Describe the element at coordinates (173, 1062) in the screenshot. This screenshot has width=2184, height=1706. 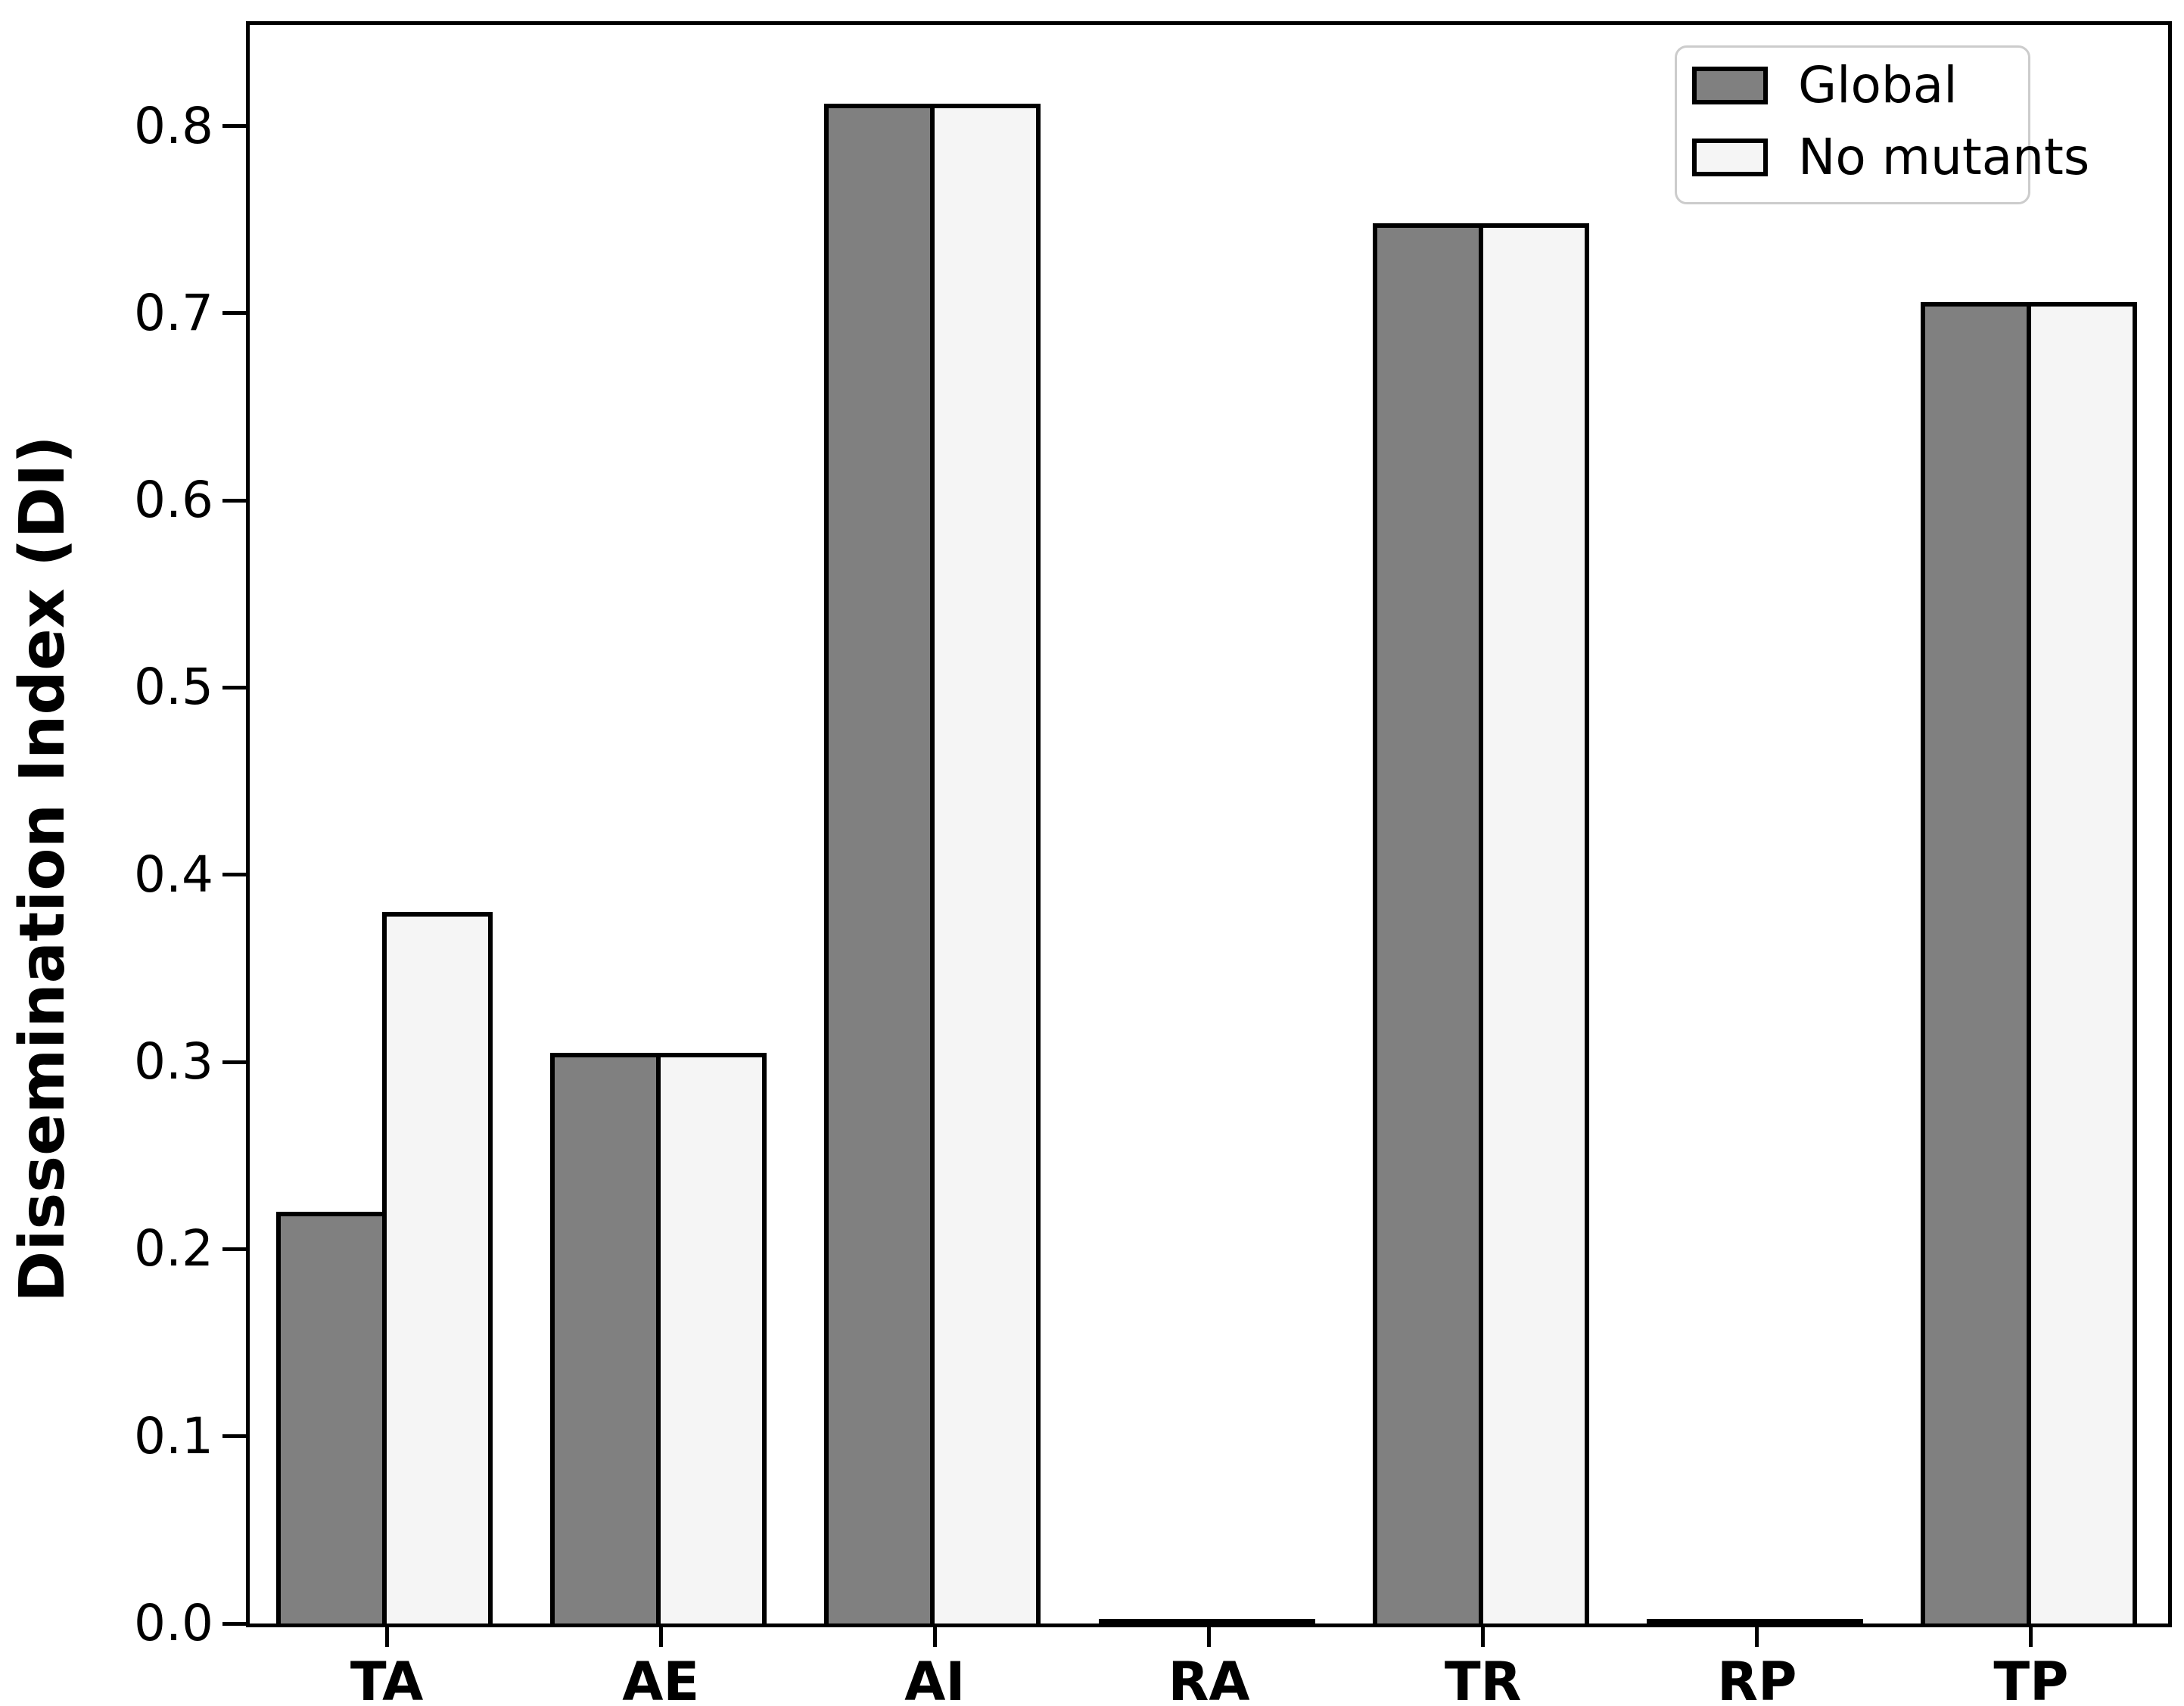
I see `y-tick-label-0.3: 0.3` at that location.